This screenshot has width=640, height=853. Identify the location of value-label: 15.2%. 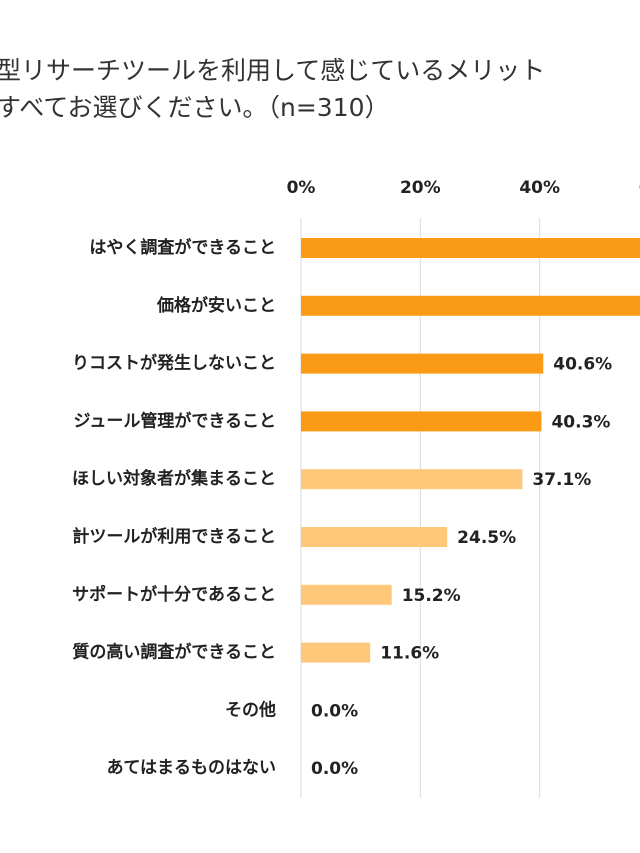
(431, 596).